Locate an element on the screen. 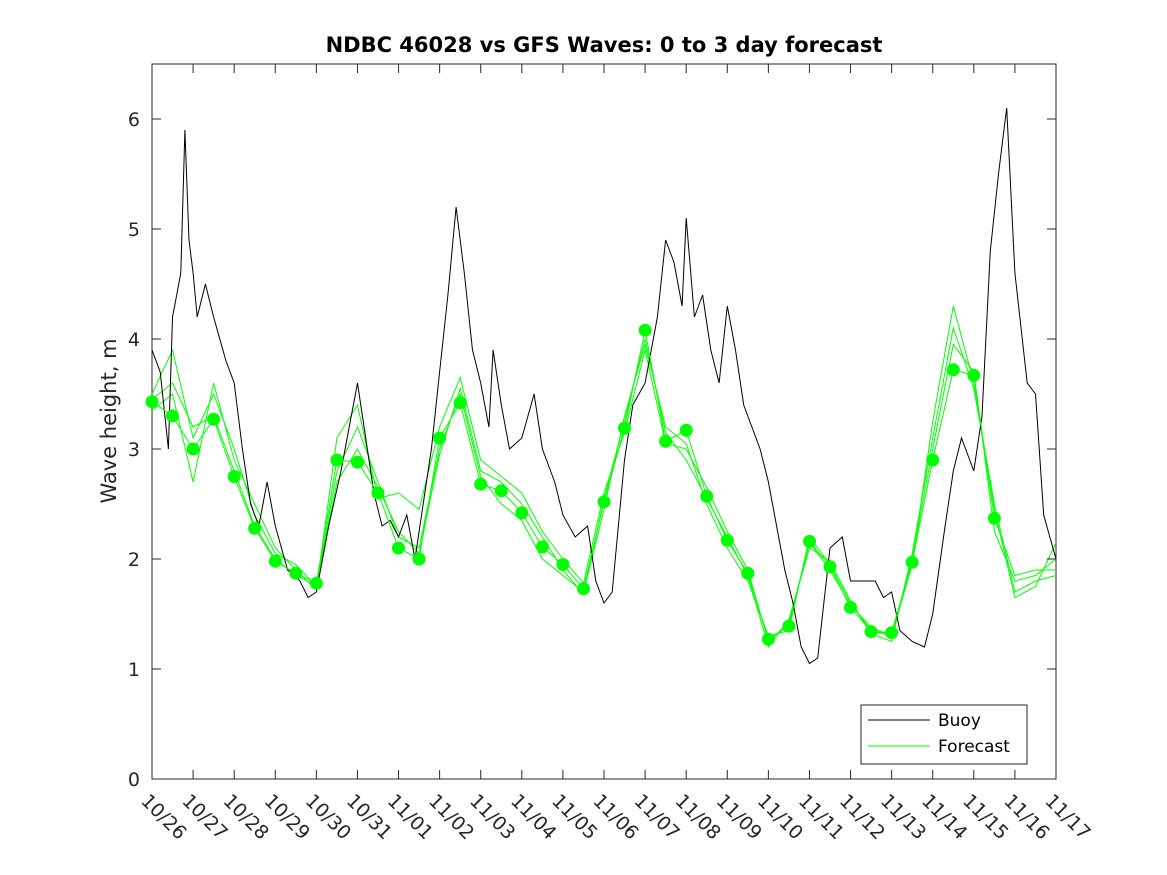 The height and width of the screenshot is (875, 1167). y-tick-label: 4 is located at coordinates (134, 340).